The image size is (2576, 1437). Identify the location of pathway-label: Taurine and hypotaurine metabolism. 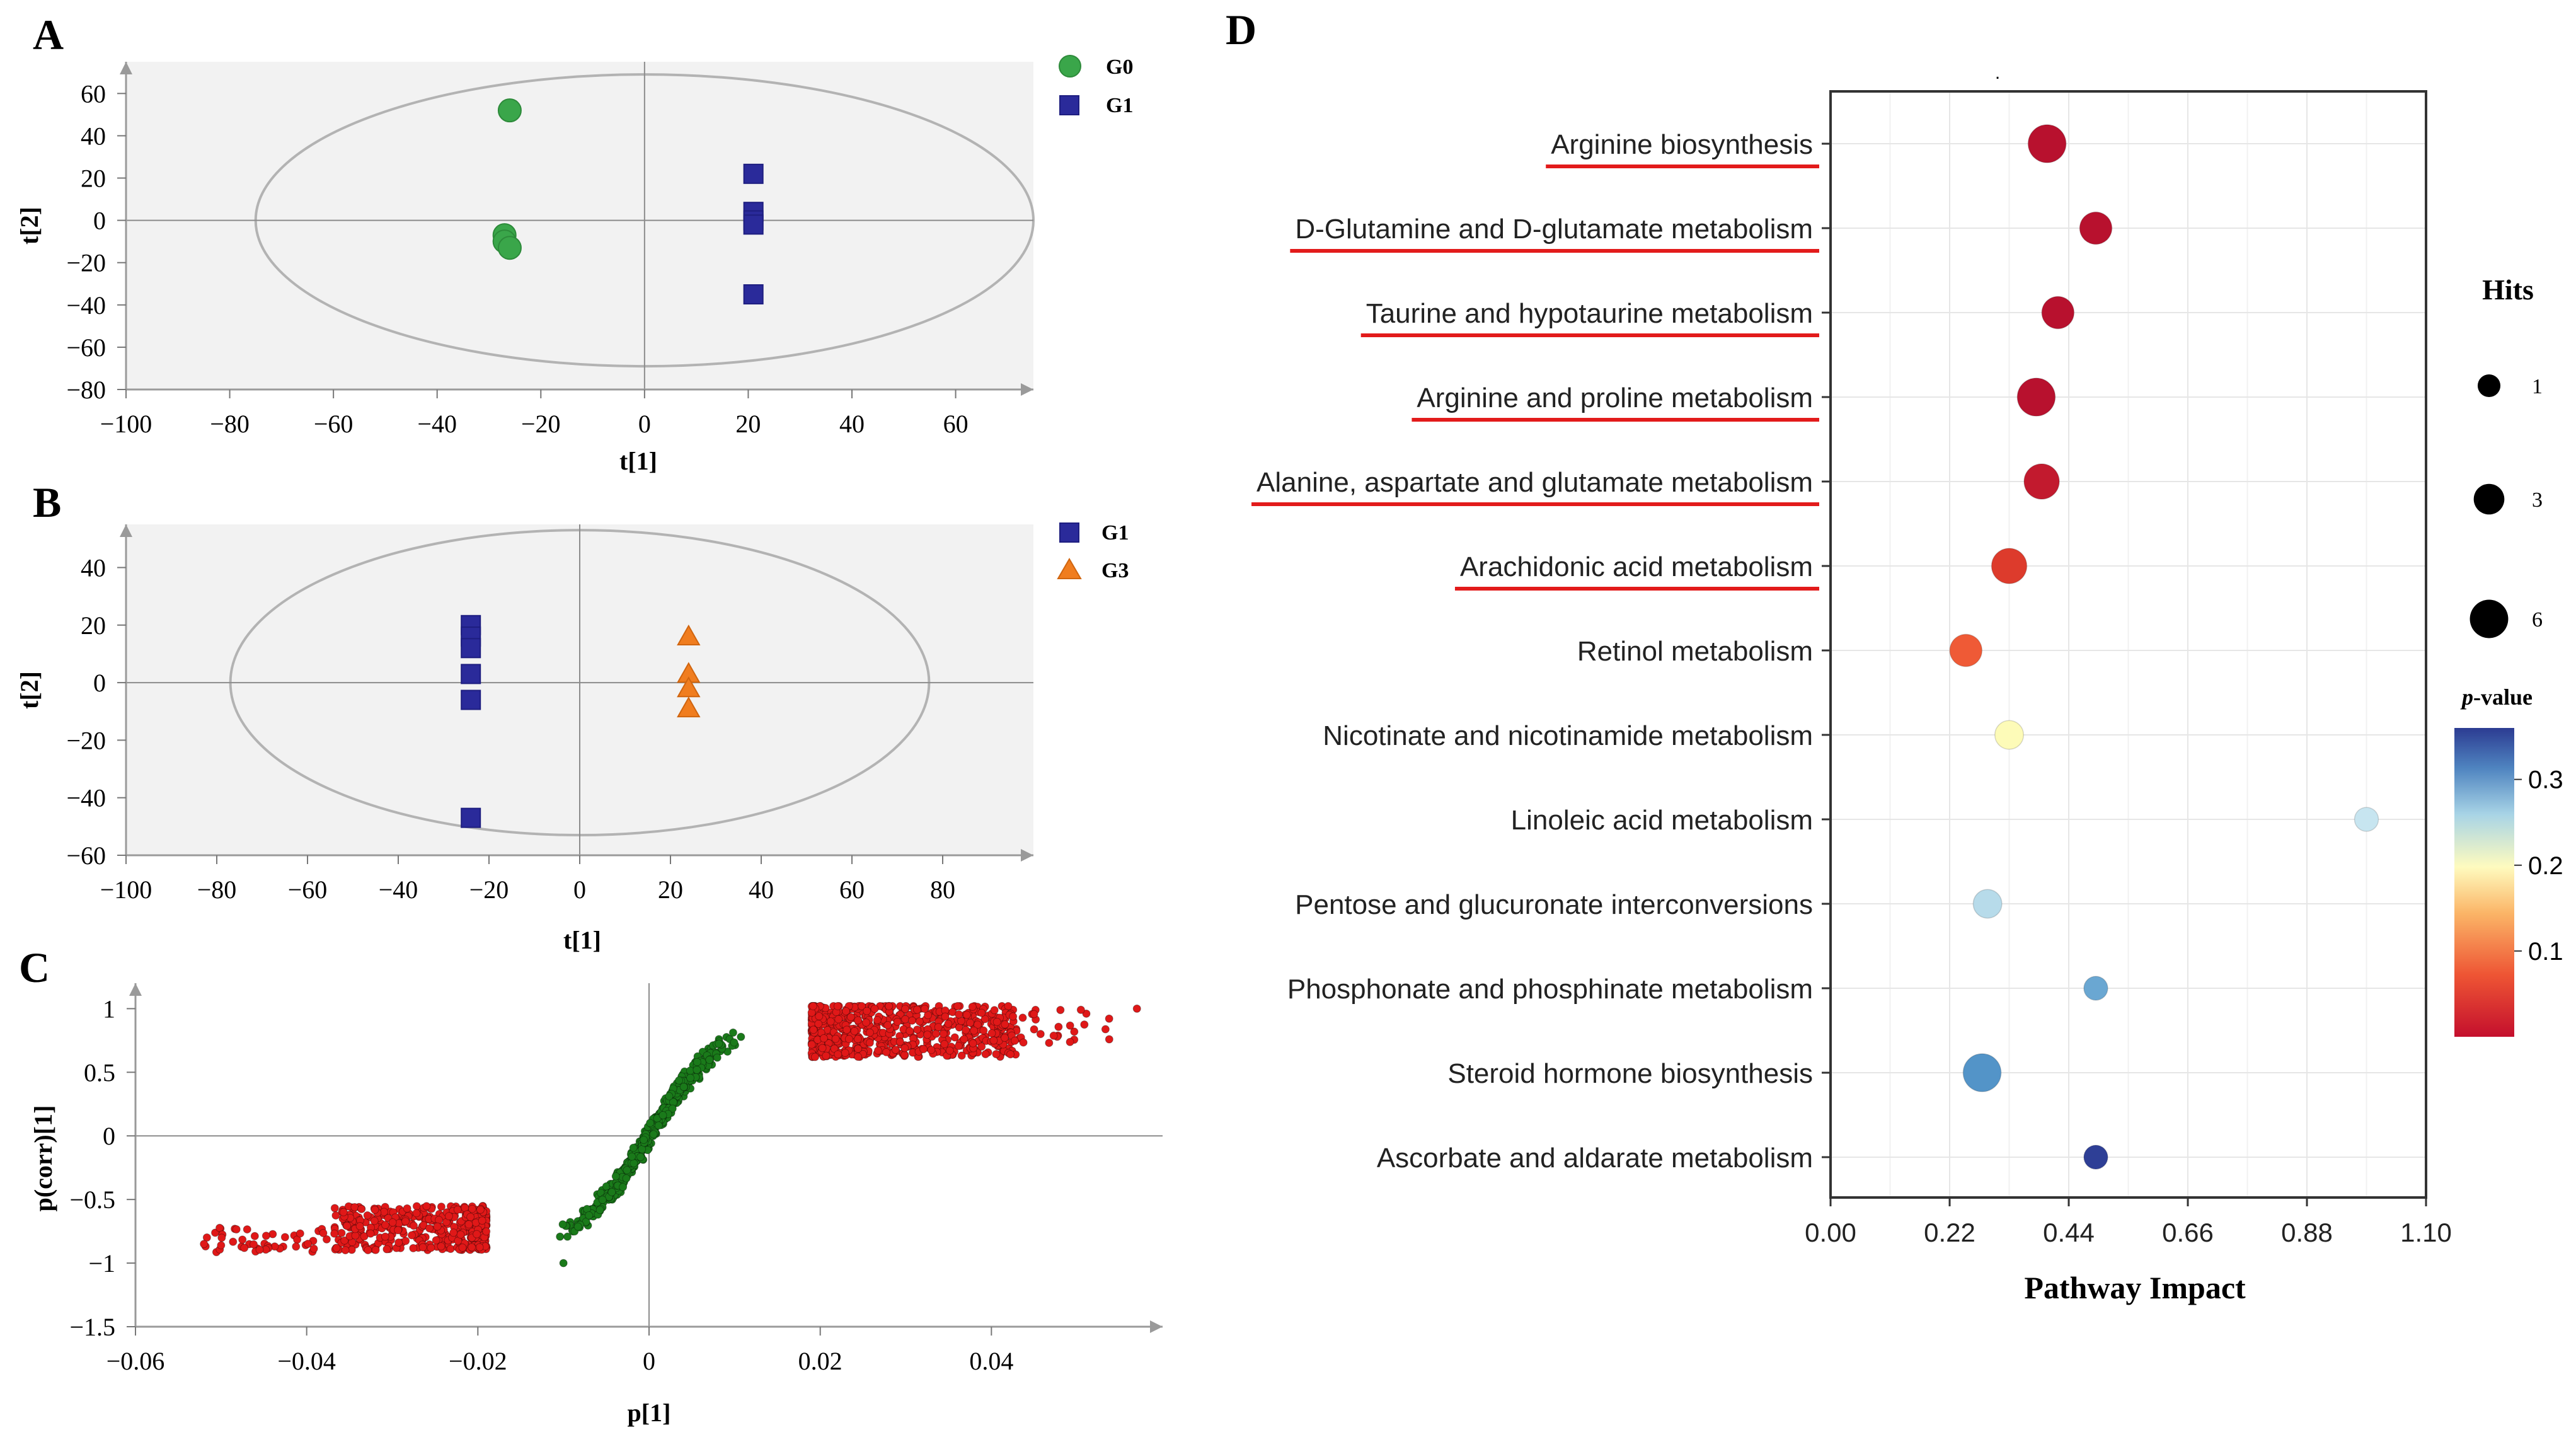
(1589, 313).